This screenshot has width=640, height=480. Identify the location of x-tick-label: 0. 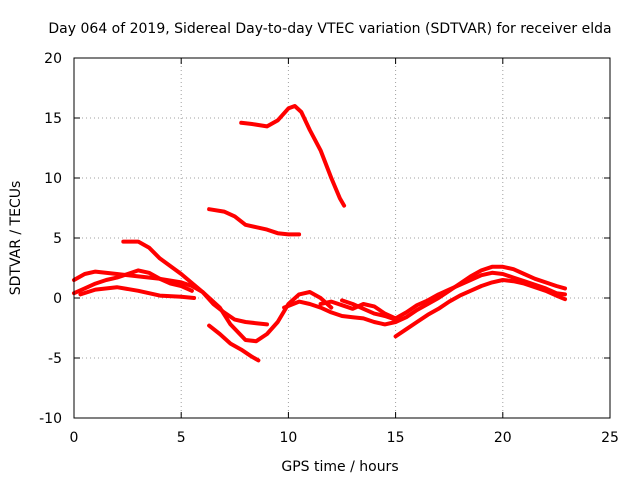
(74, 438).